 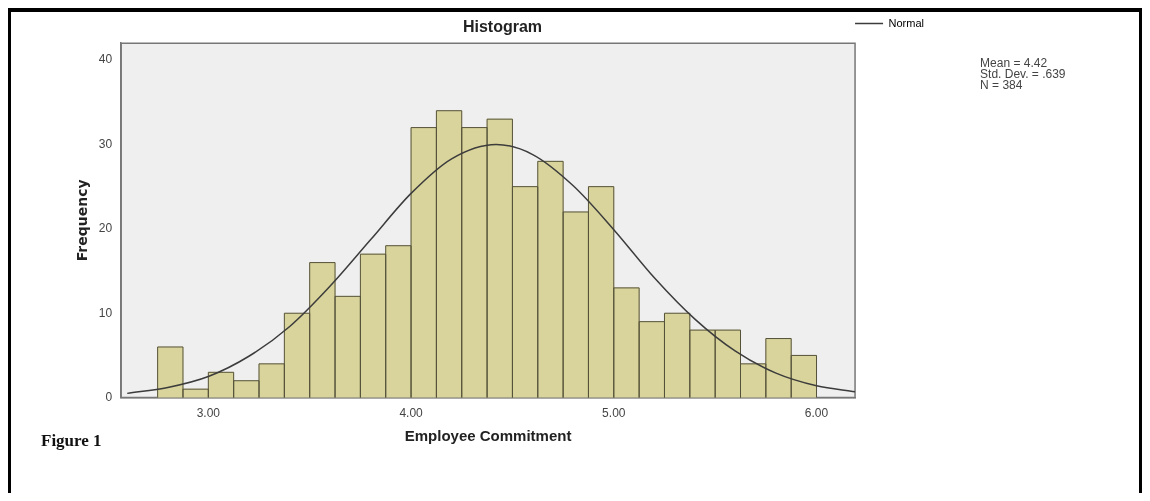 I want to click on x-tick-label: 3.00, so click(x=208, y=413).